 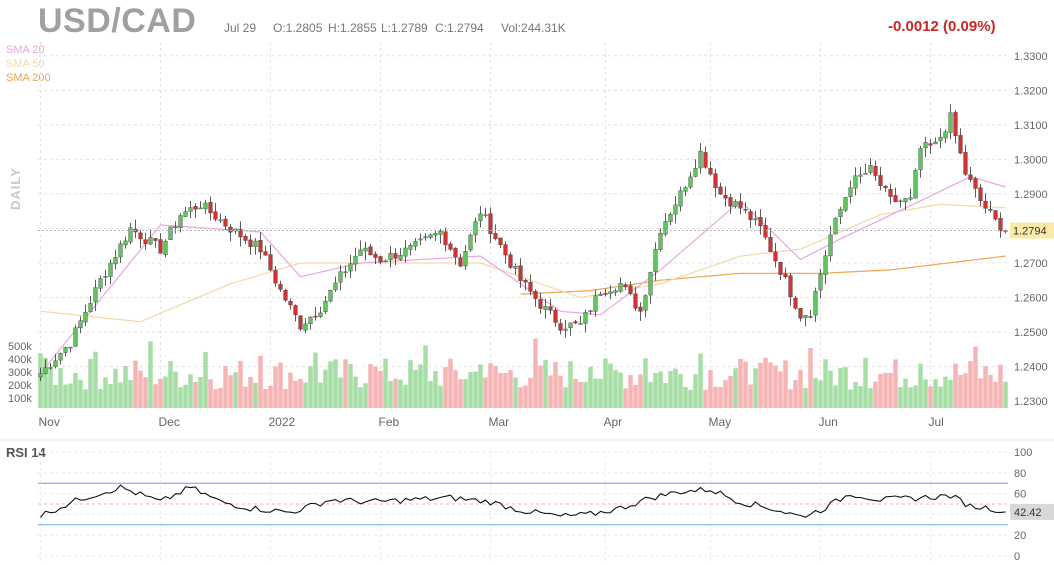 What do you see at coordinates (28, 78) in the screenshot?
I see `legend-sma200: SMA 200` at bounding box center [28, 78].